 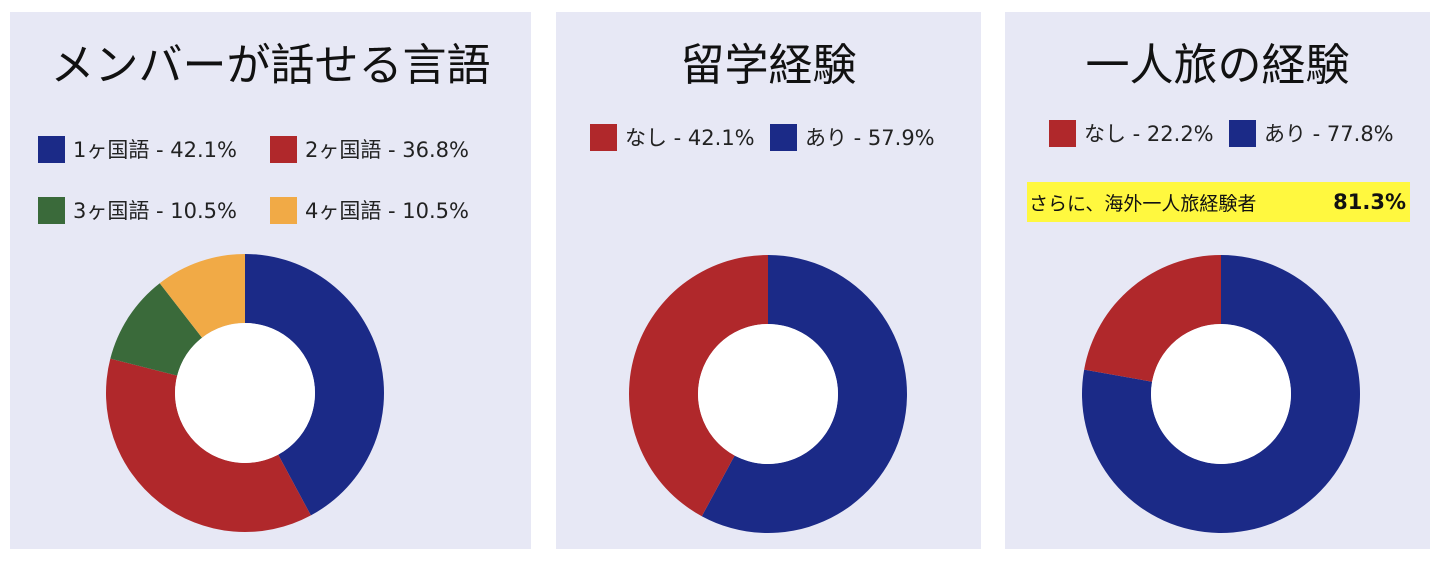 What do you see at coordinates (870, 138) in the screenshot?
I see `legend-label: あり - 57.9%` at bounding box center [870, 138].